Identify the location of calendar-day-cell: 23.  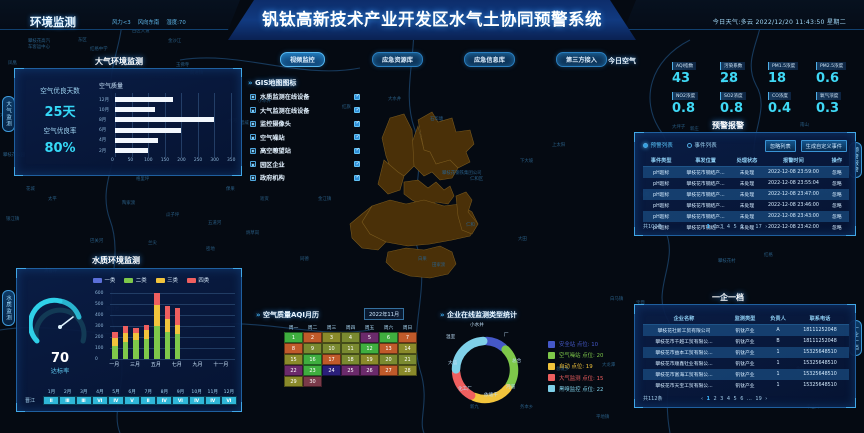
(312, 370).